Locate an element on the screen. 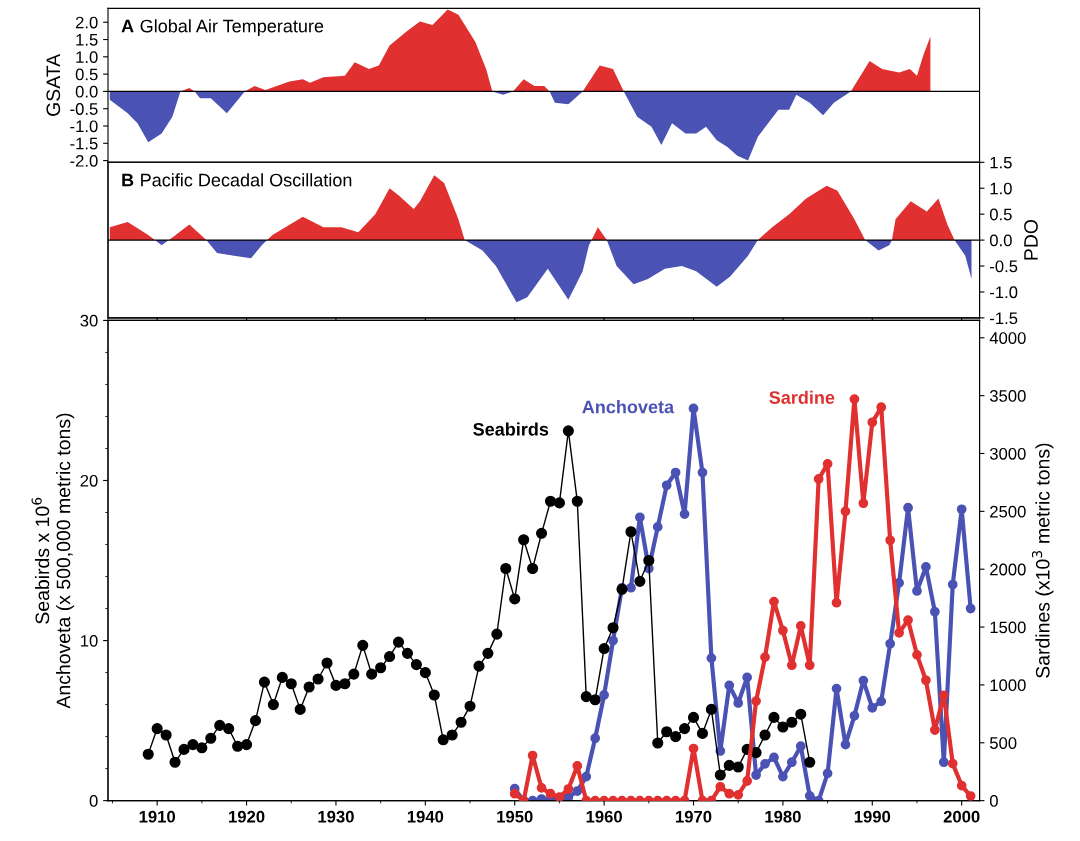 Image resolution: width=1080 pixels, height=841 pixels. series-label: Seabirds is located at coordinates (511, 429).